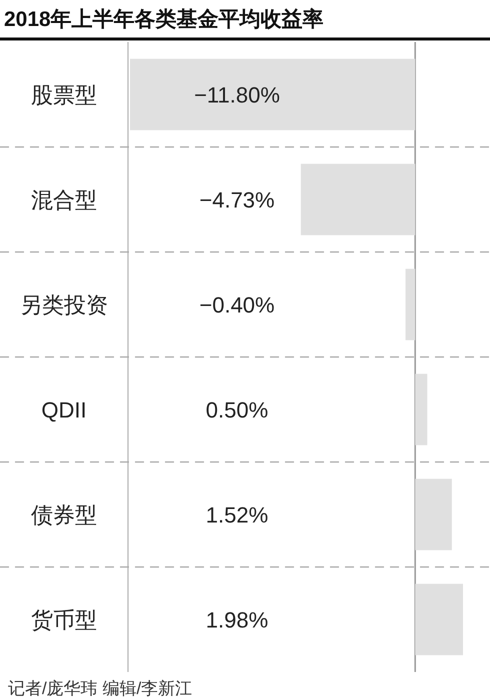 The image size is (490, 700). What do you see at coordinates (64, 620) in the screenshot?
I see `y-tick-label: 货币型` at bounding box center [64, 620].